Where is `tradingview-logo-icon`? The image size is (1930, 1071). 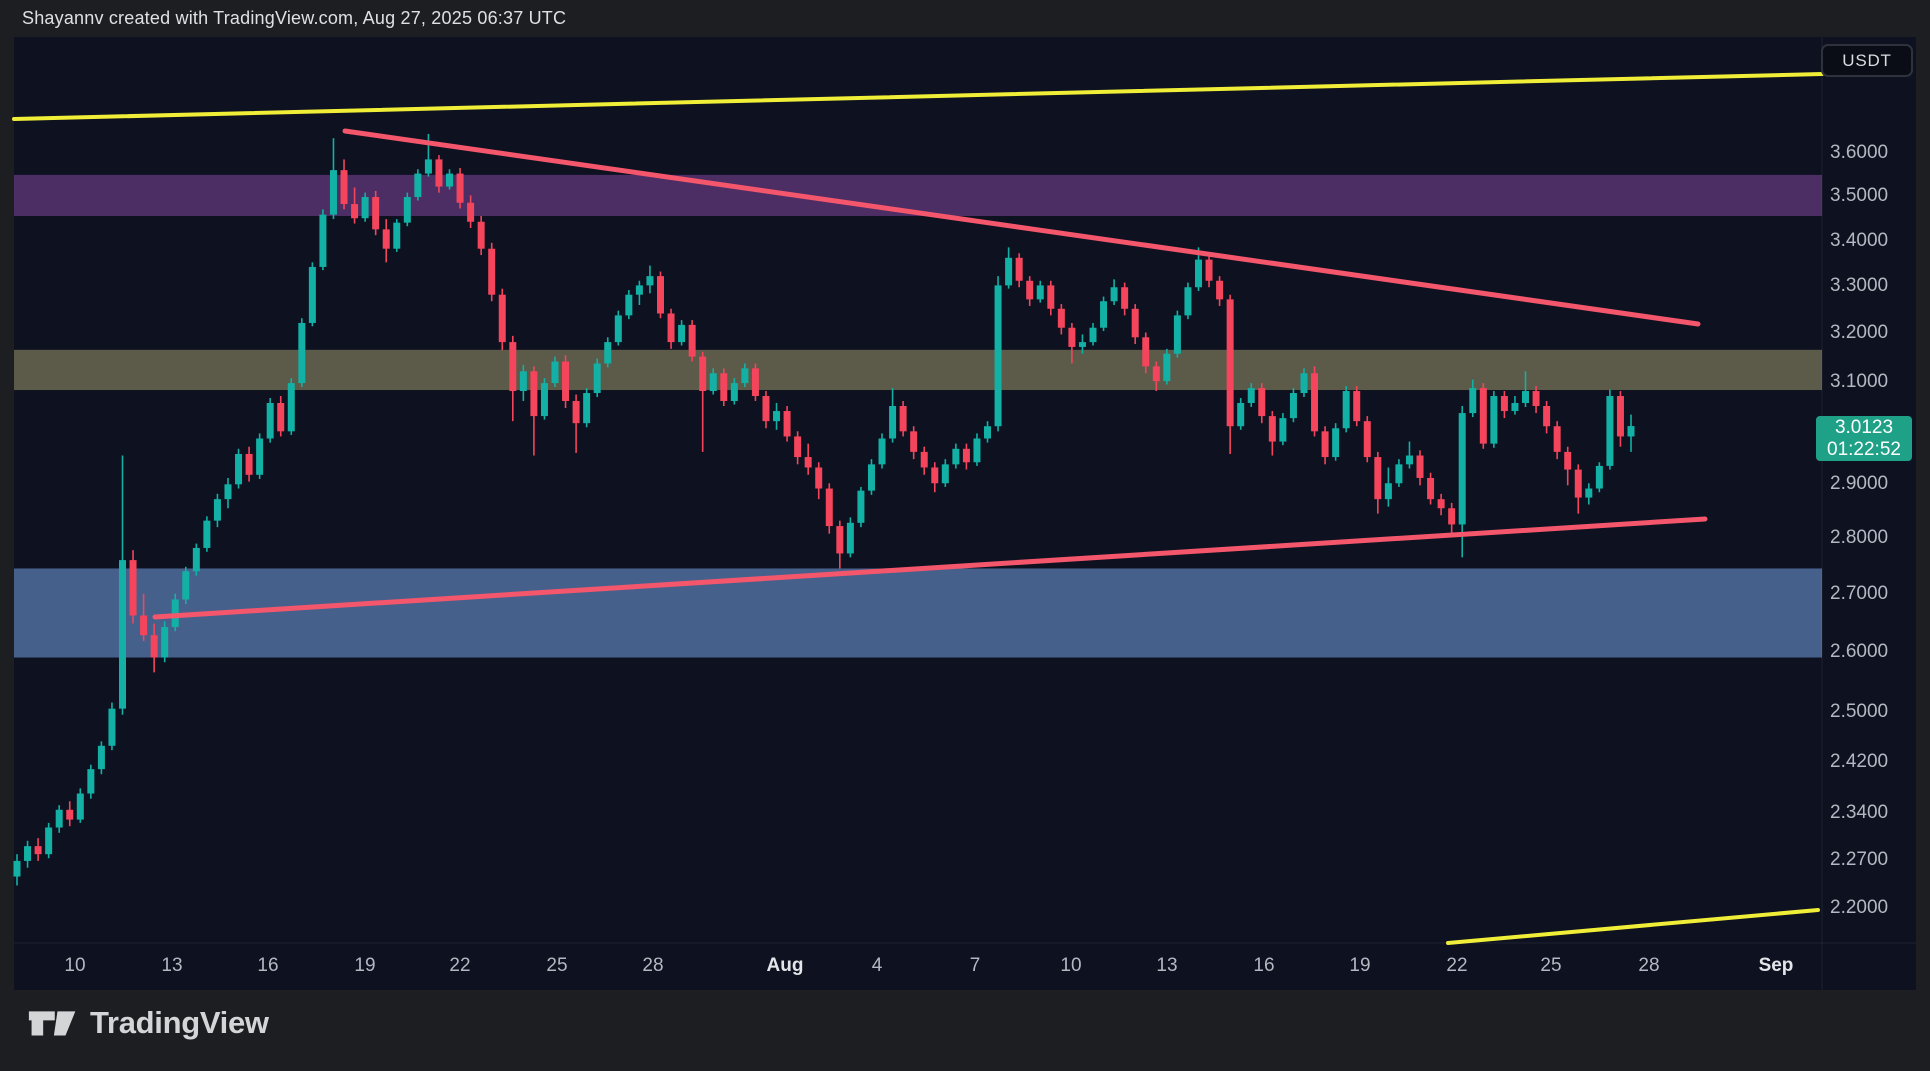 tradingview-logo-icon is located at coordinates (52, 1023).